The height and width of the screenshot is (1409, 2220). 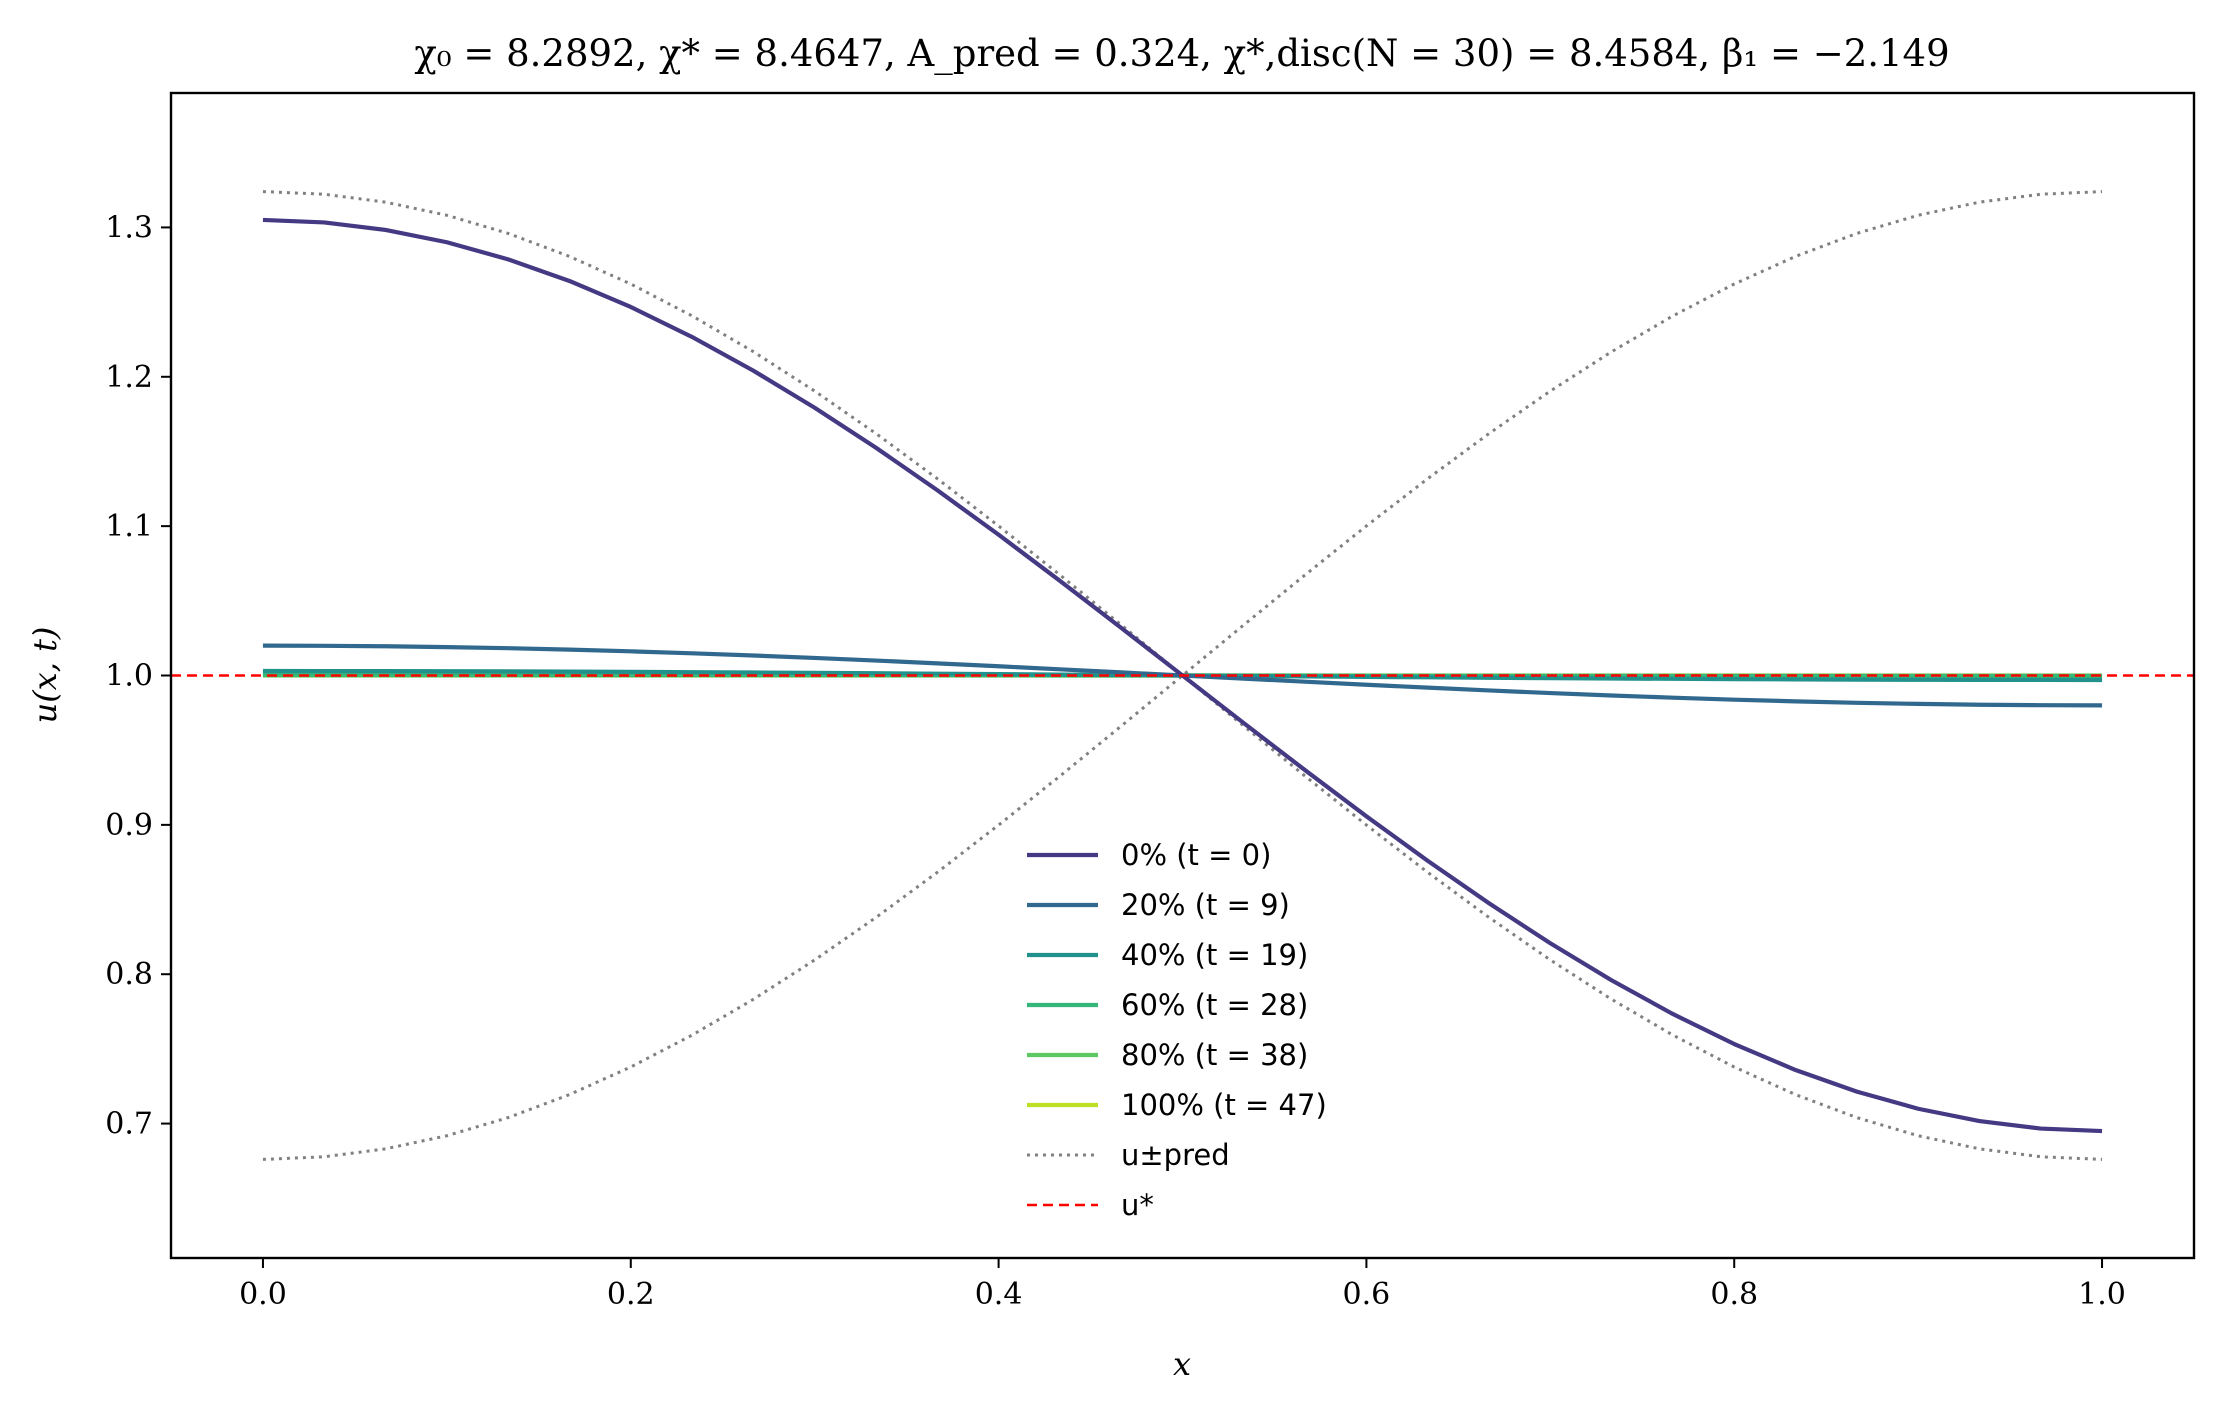 I want to click on y-tick-label: 0.8, so click(x=129, y=974).